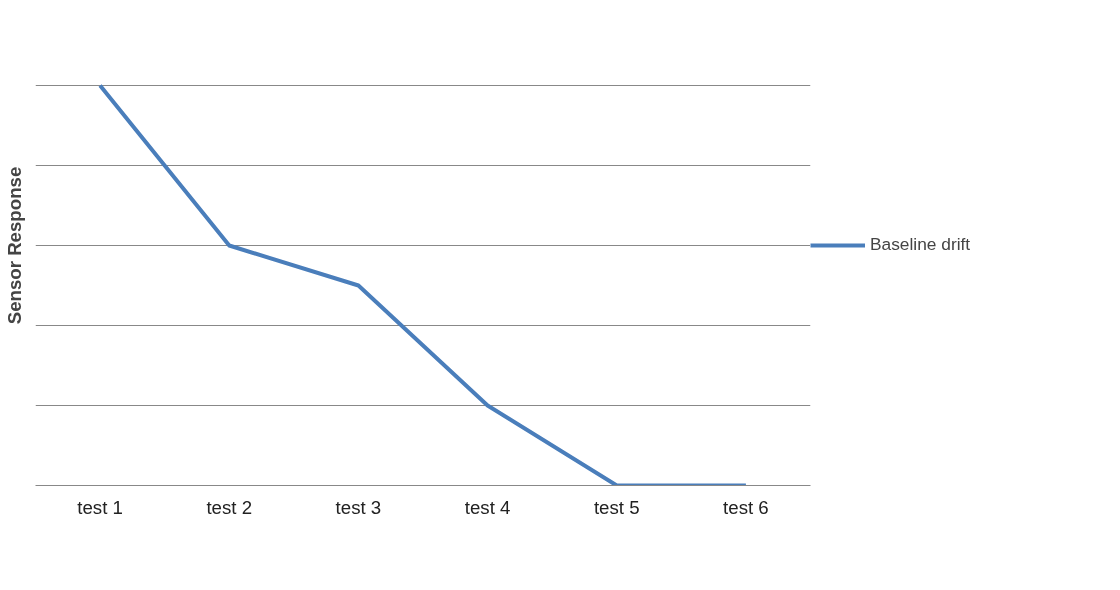 The image size is (1120, 590). What do you see at coordinates (14, 245) in the screenshot?
I see `y-axis-title: Sensor Response` at bounding box center [14, 245].